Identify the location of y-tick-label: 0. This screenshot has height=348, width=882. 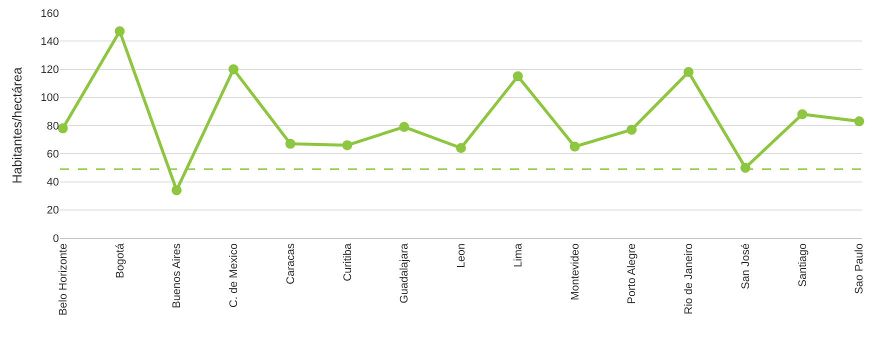
(55, 238).